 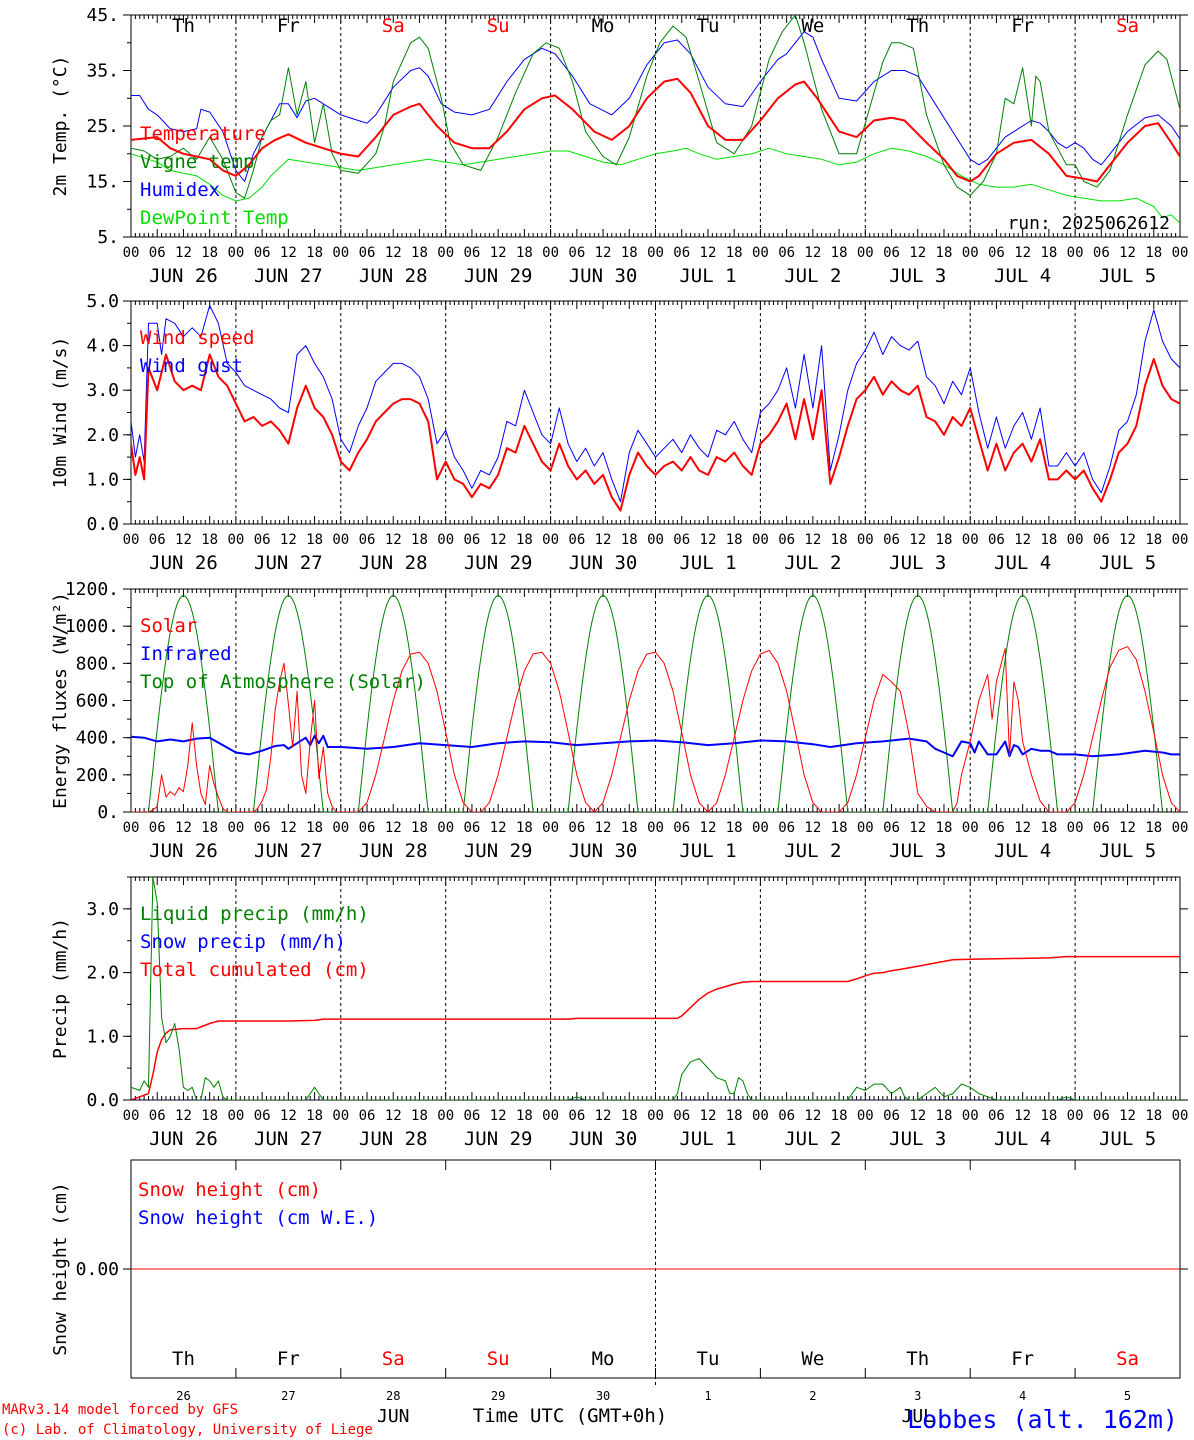 What do you see at coordinates (603, 1396) in the screenshot?
I see `day-number-label: 30` at bounding box center [603, 1396].